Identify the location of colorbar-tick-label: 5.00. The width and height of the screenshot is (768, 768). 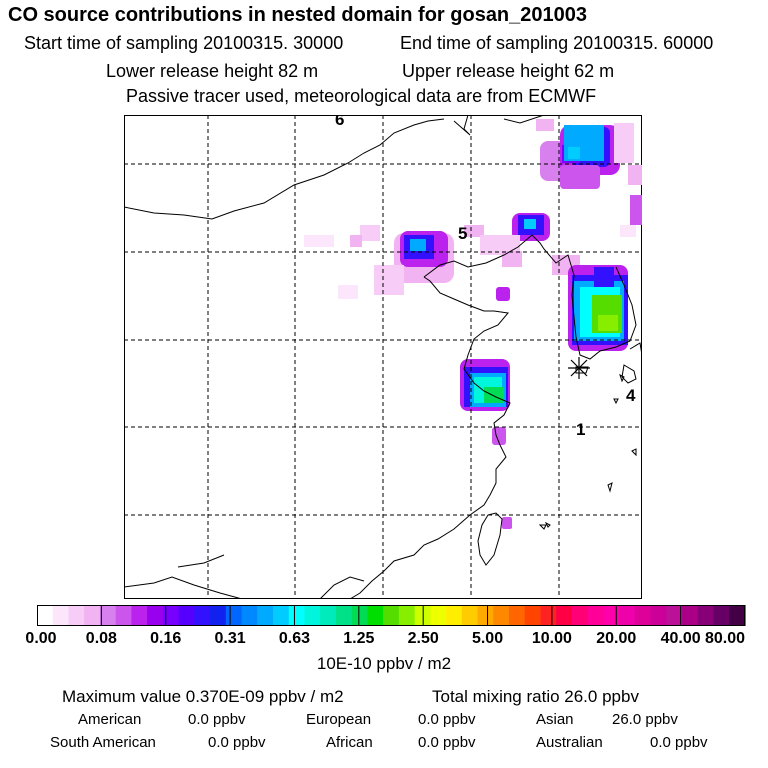
(487, 638).